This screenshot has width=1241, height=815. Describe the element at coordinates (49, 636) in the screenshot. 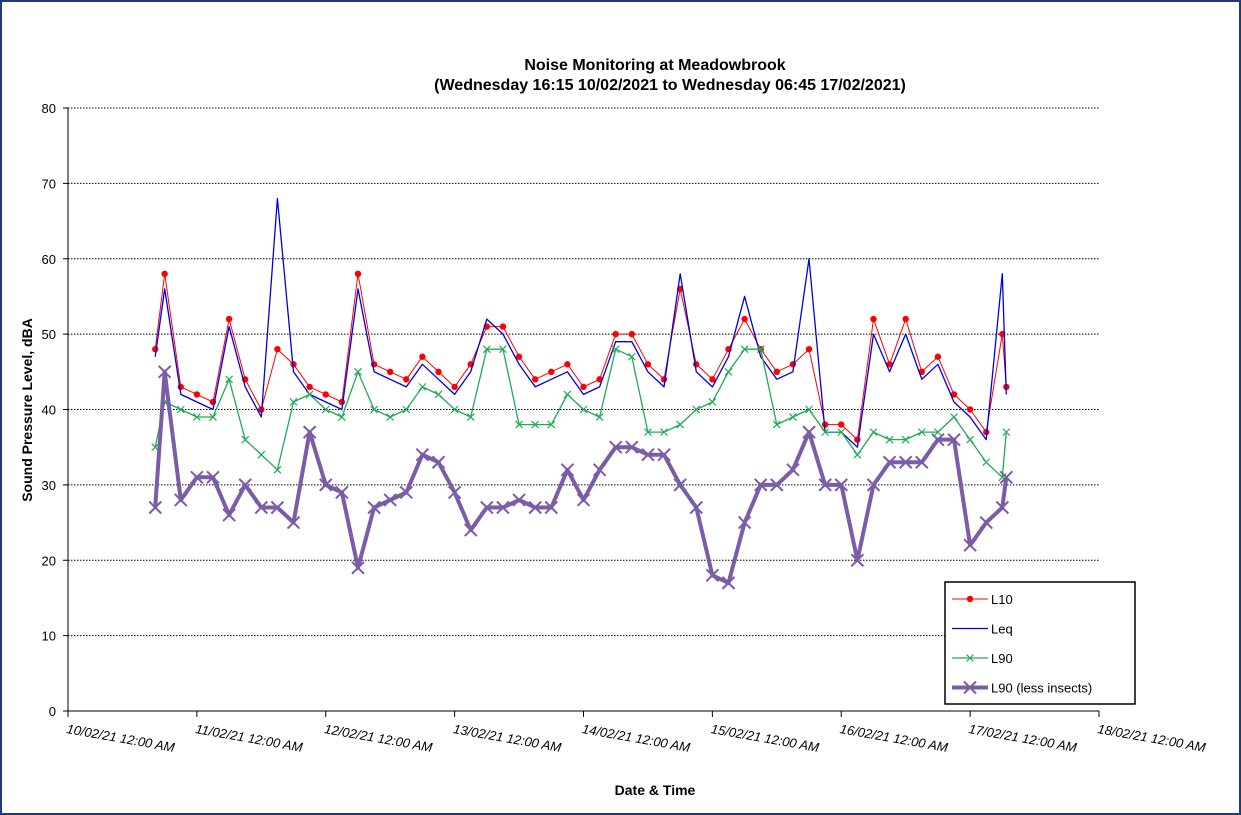

I see `y-tick-label: 10` at that location.